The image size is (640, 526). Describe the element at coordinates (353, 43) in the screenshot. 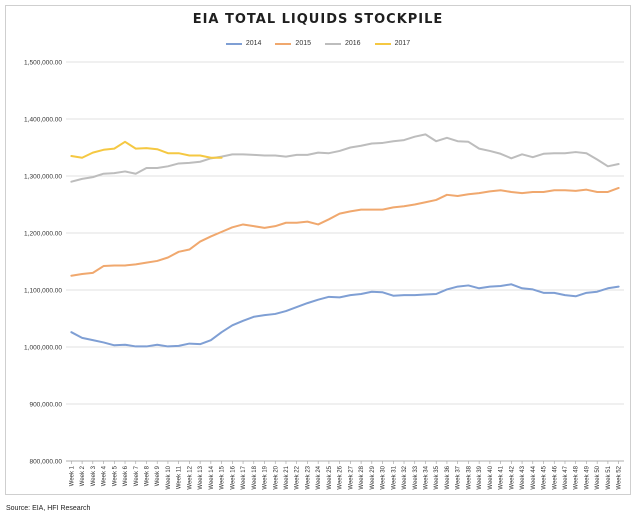

I see `legend-label-2016: 2016` at that location.